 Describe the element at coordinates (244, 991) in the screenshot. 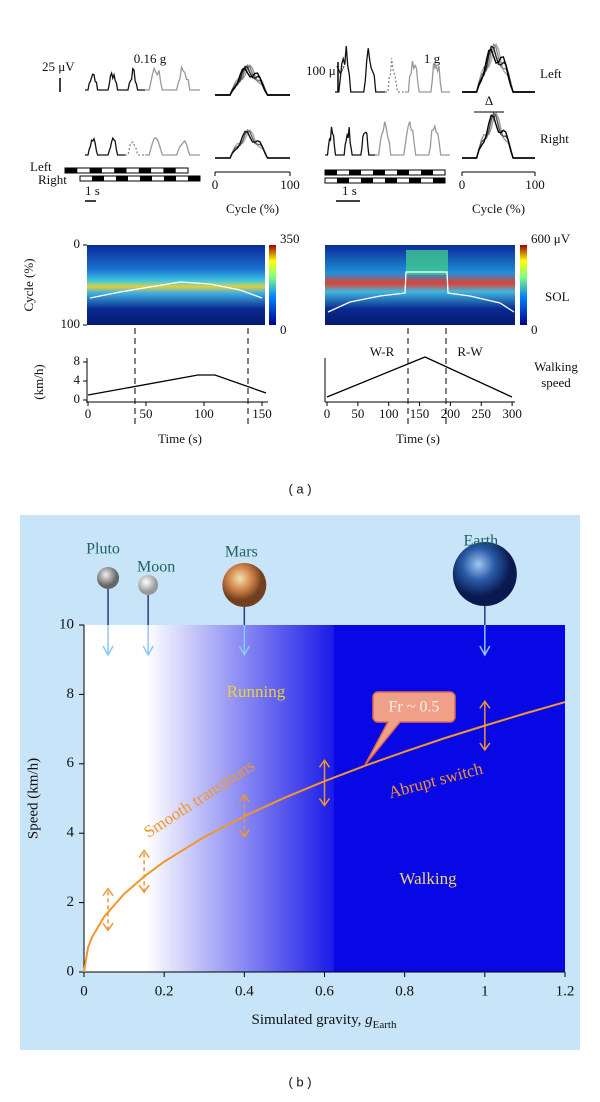

I see `x-tick-label: 0.4` at that location.